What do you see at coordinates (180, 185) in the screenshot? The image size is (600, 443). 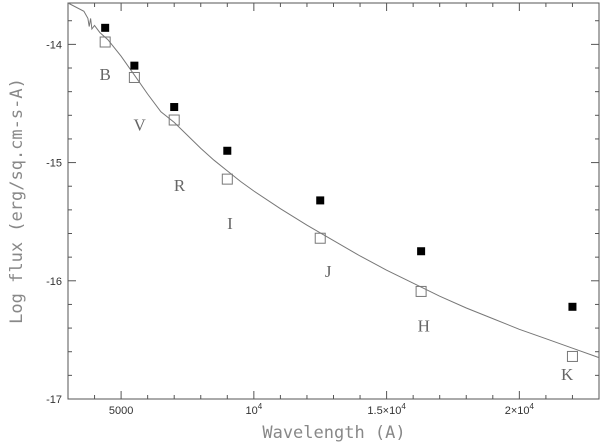 I see `band-label: R` at bounding box center [180, 185].